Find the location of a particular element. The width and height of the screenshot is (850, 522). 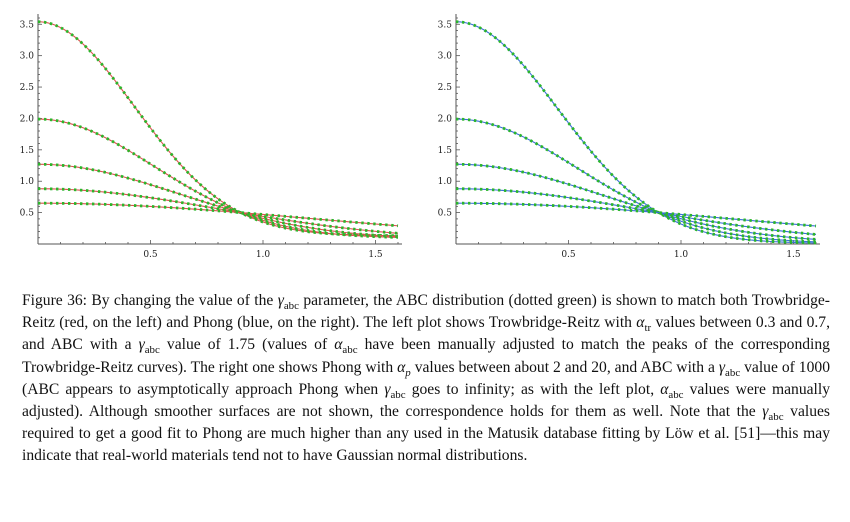

alpha-tr-symbol: αtr is located at coordinates (644, 324).